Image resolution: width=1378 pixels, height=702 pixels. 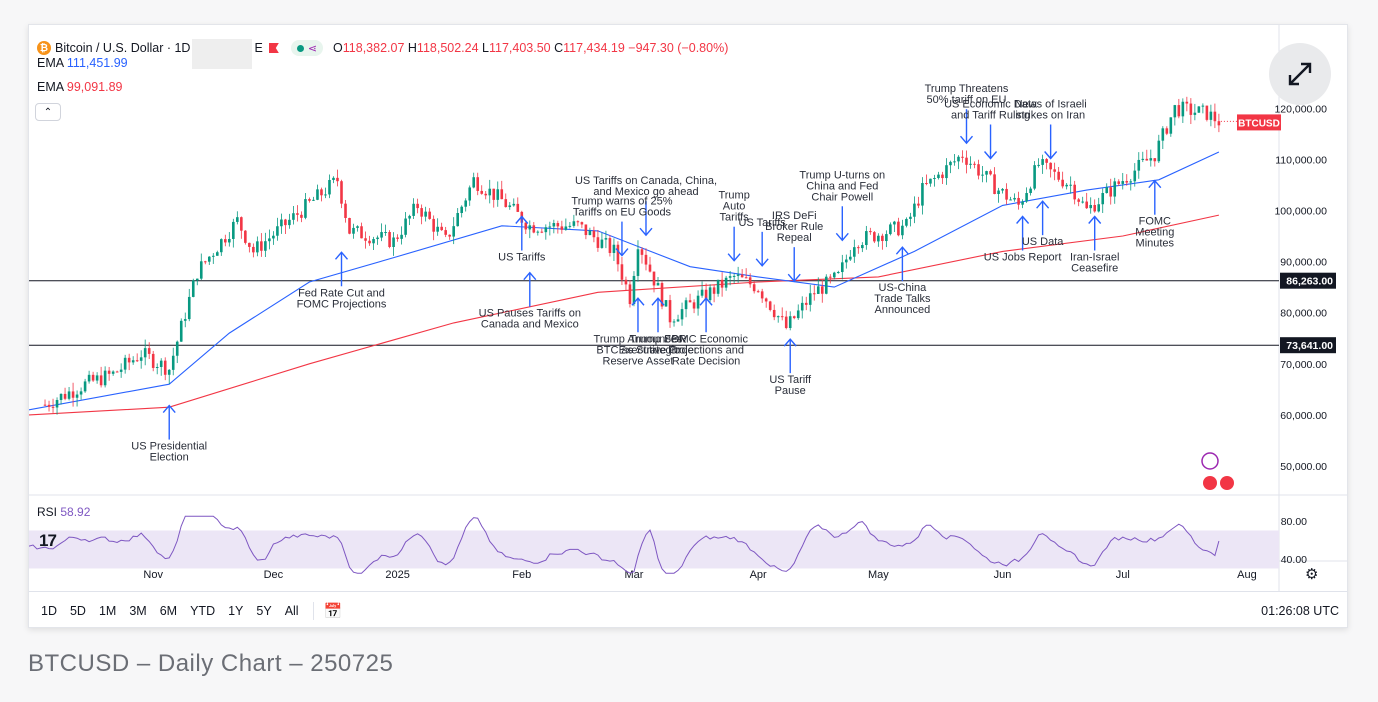 I want to click on x-tick-label: Jun, so click(x=1003, y=575).